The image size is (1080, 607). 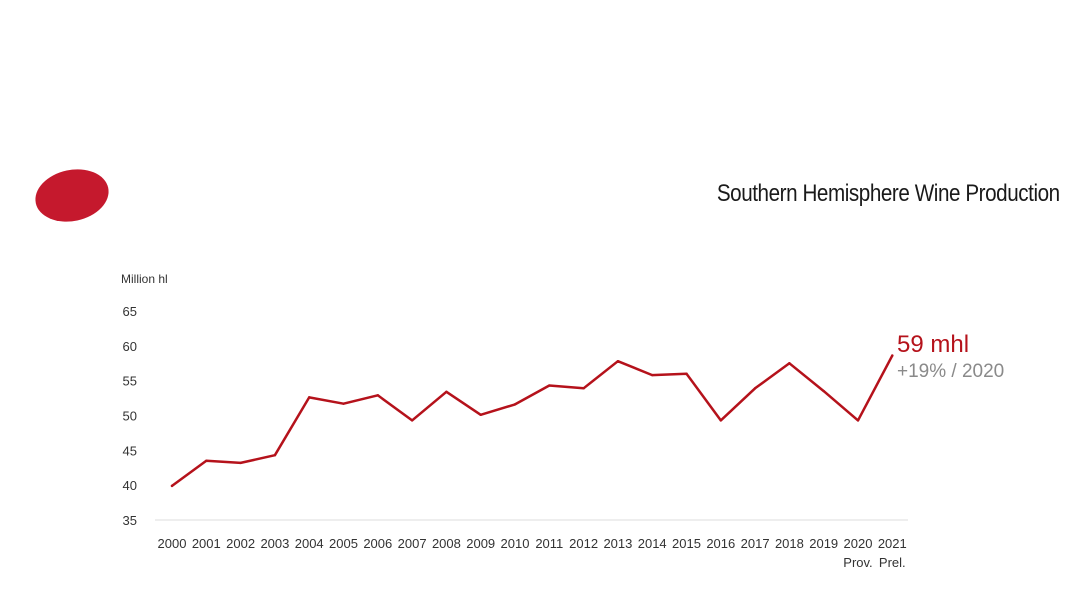 What do you see at coordinates (412, 543) in the screenshot?
I see `x-tick-label: 2007` at bounding box center [412, 543].